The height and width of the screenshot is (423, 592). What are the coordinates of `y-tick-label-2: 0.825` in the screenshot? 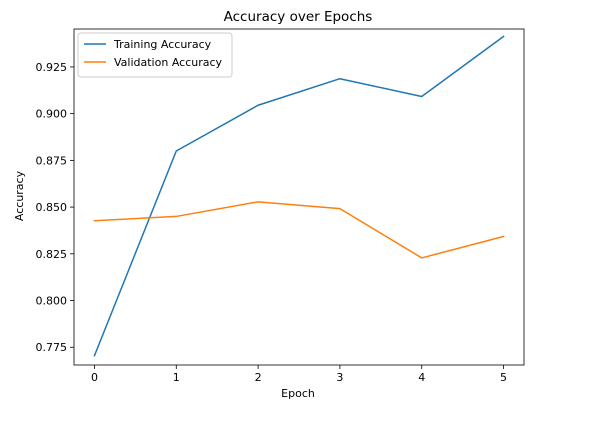 It's located at (52, 254).